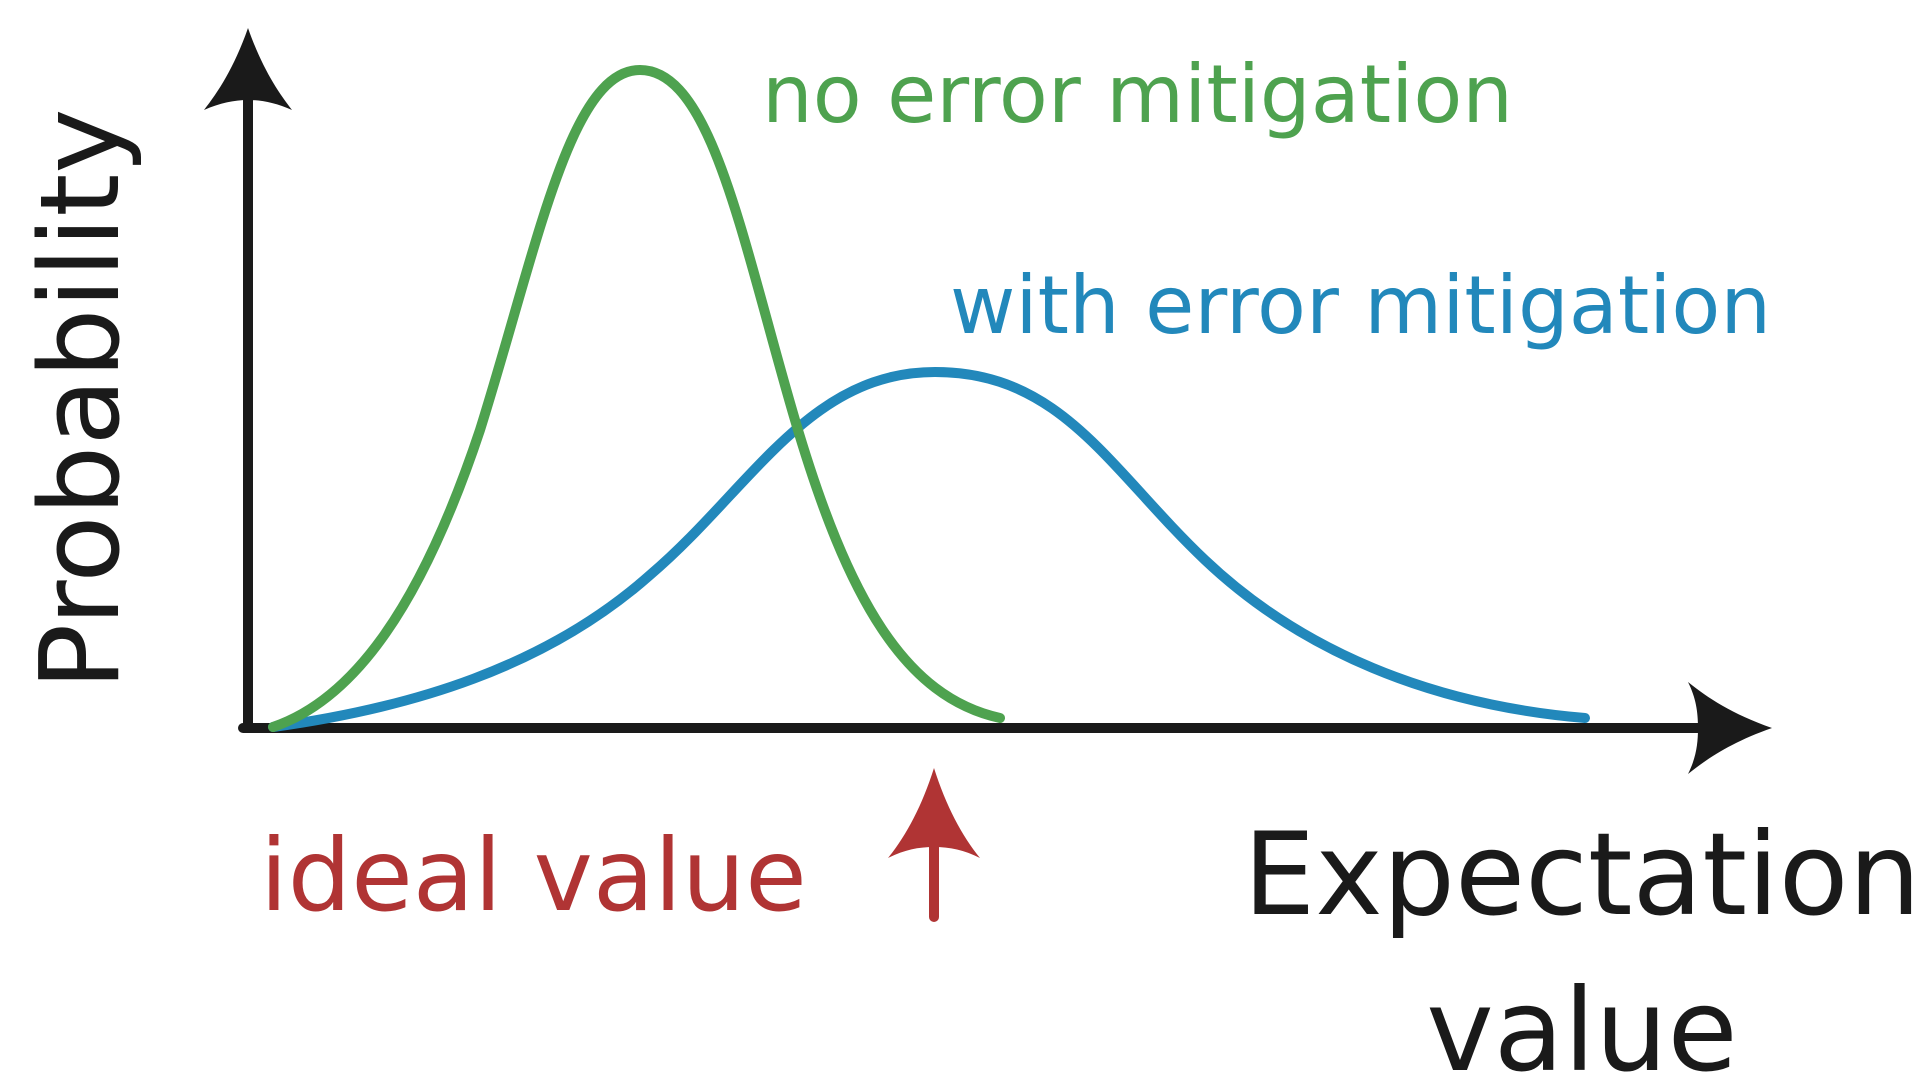 The image size is (1928, 1082). I want to click on y-axis, so click(248, 380).